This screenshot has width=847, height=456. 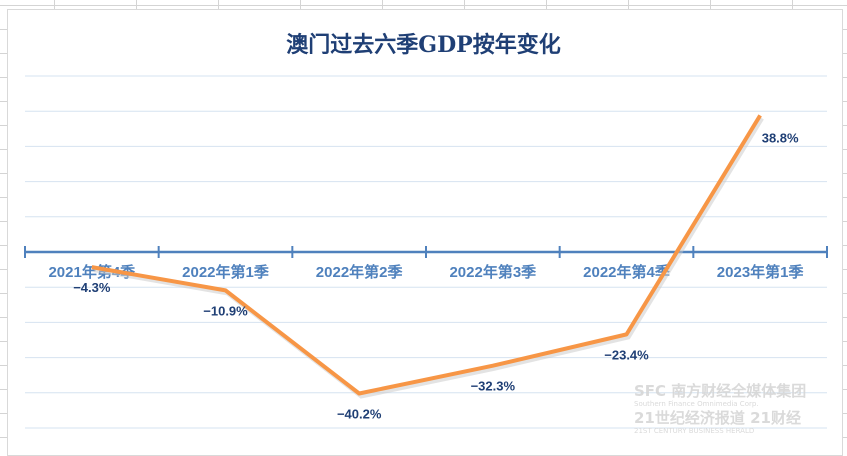 I want to click on x-tick-label: 2022年第1季, so click(x=225, y=272).